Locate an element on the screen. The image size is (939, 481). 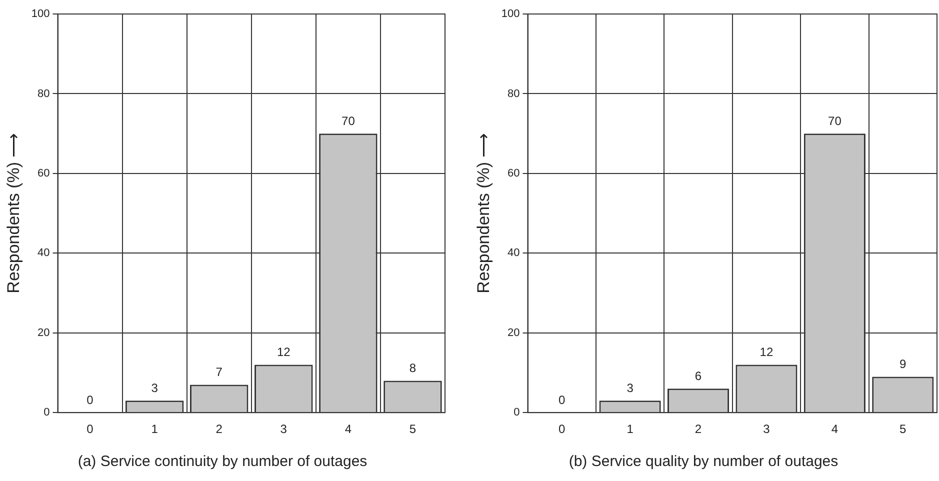
data-label: 9 is located at coordinates (903, 364).